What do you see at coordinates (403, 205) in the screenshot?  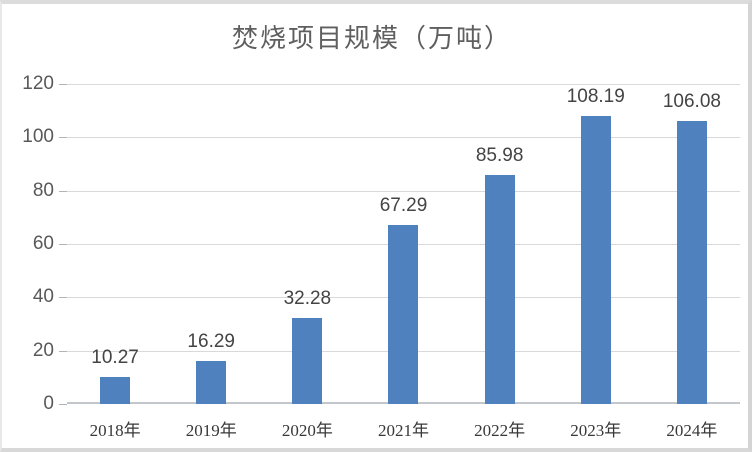 I see `bar-value-label: 67.29` at bounding box center [403, 205].